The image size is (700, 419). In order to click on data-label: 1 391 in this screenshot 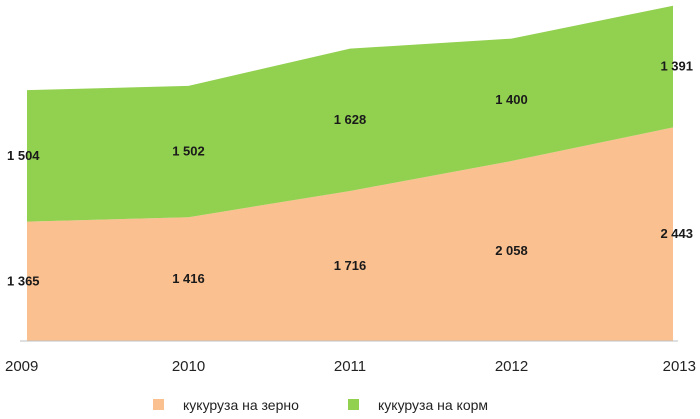, I will do `click(676, 66)`.